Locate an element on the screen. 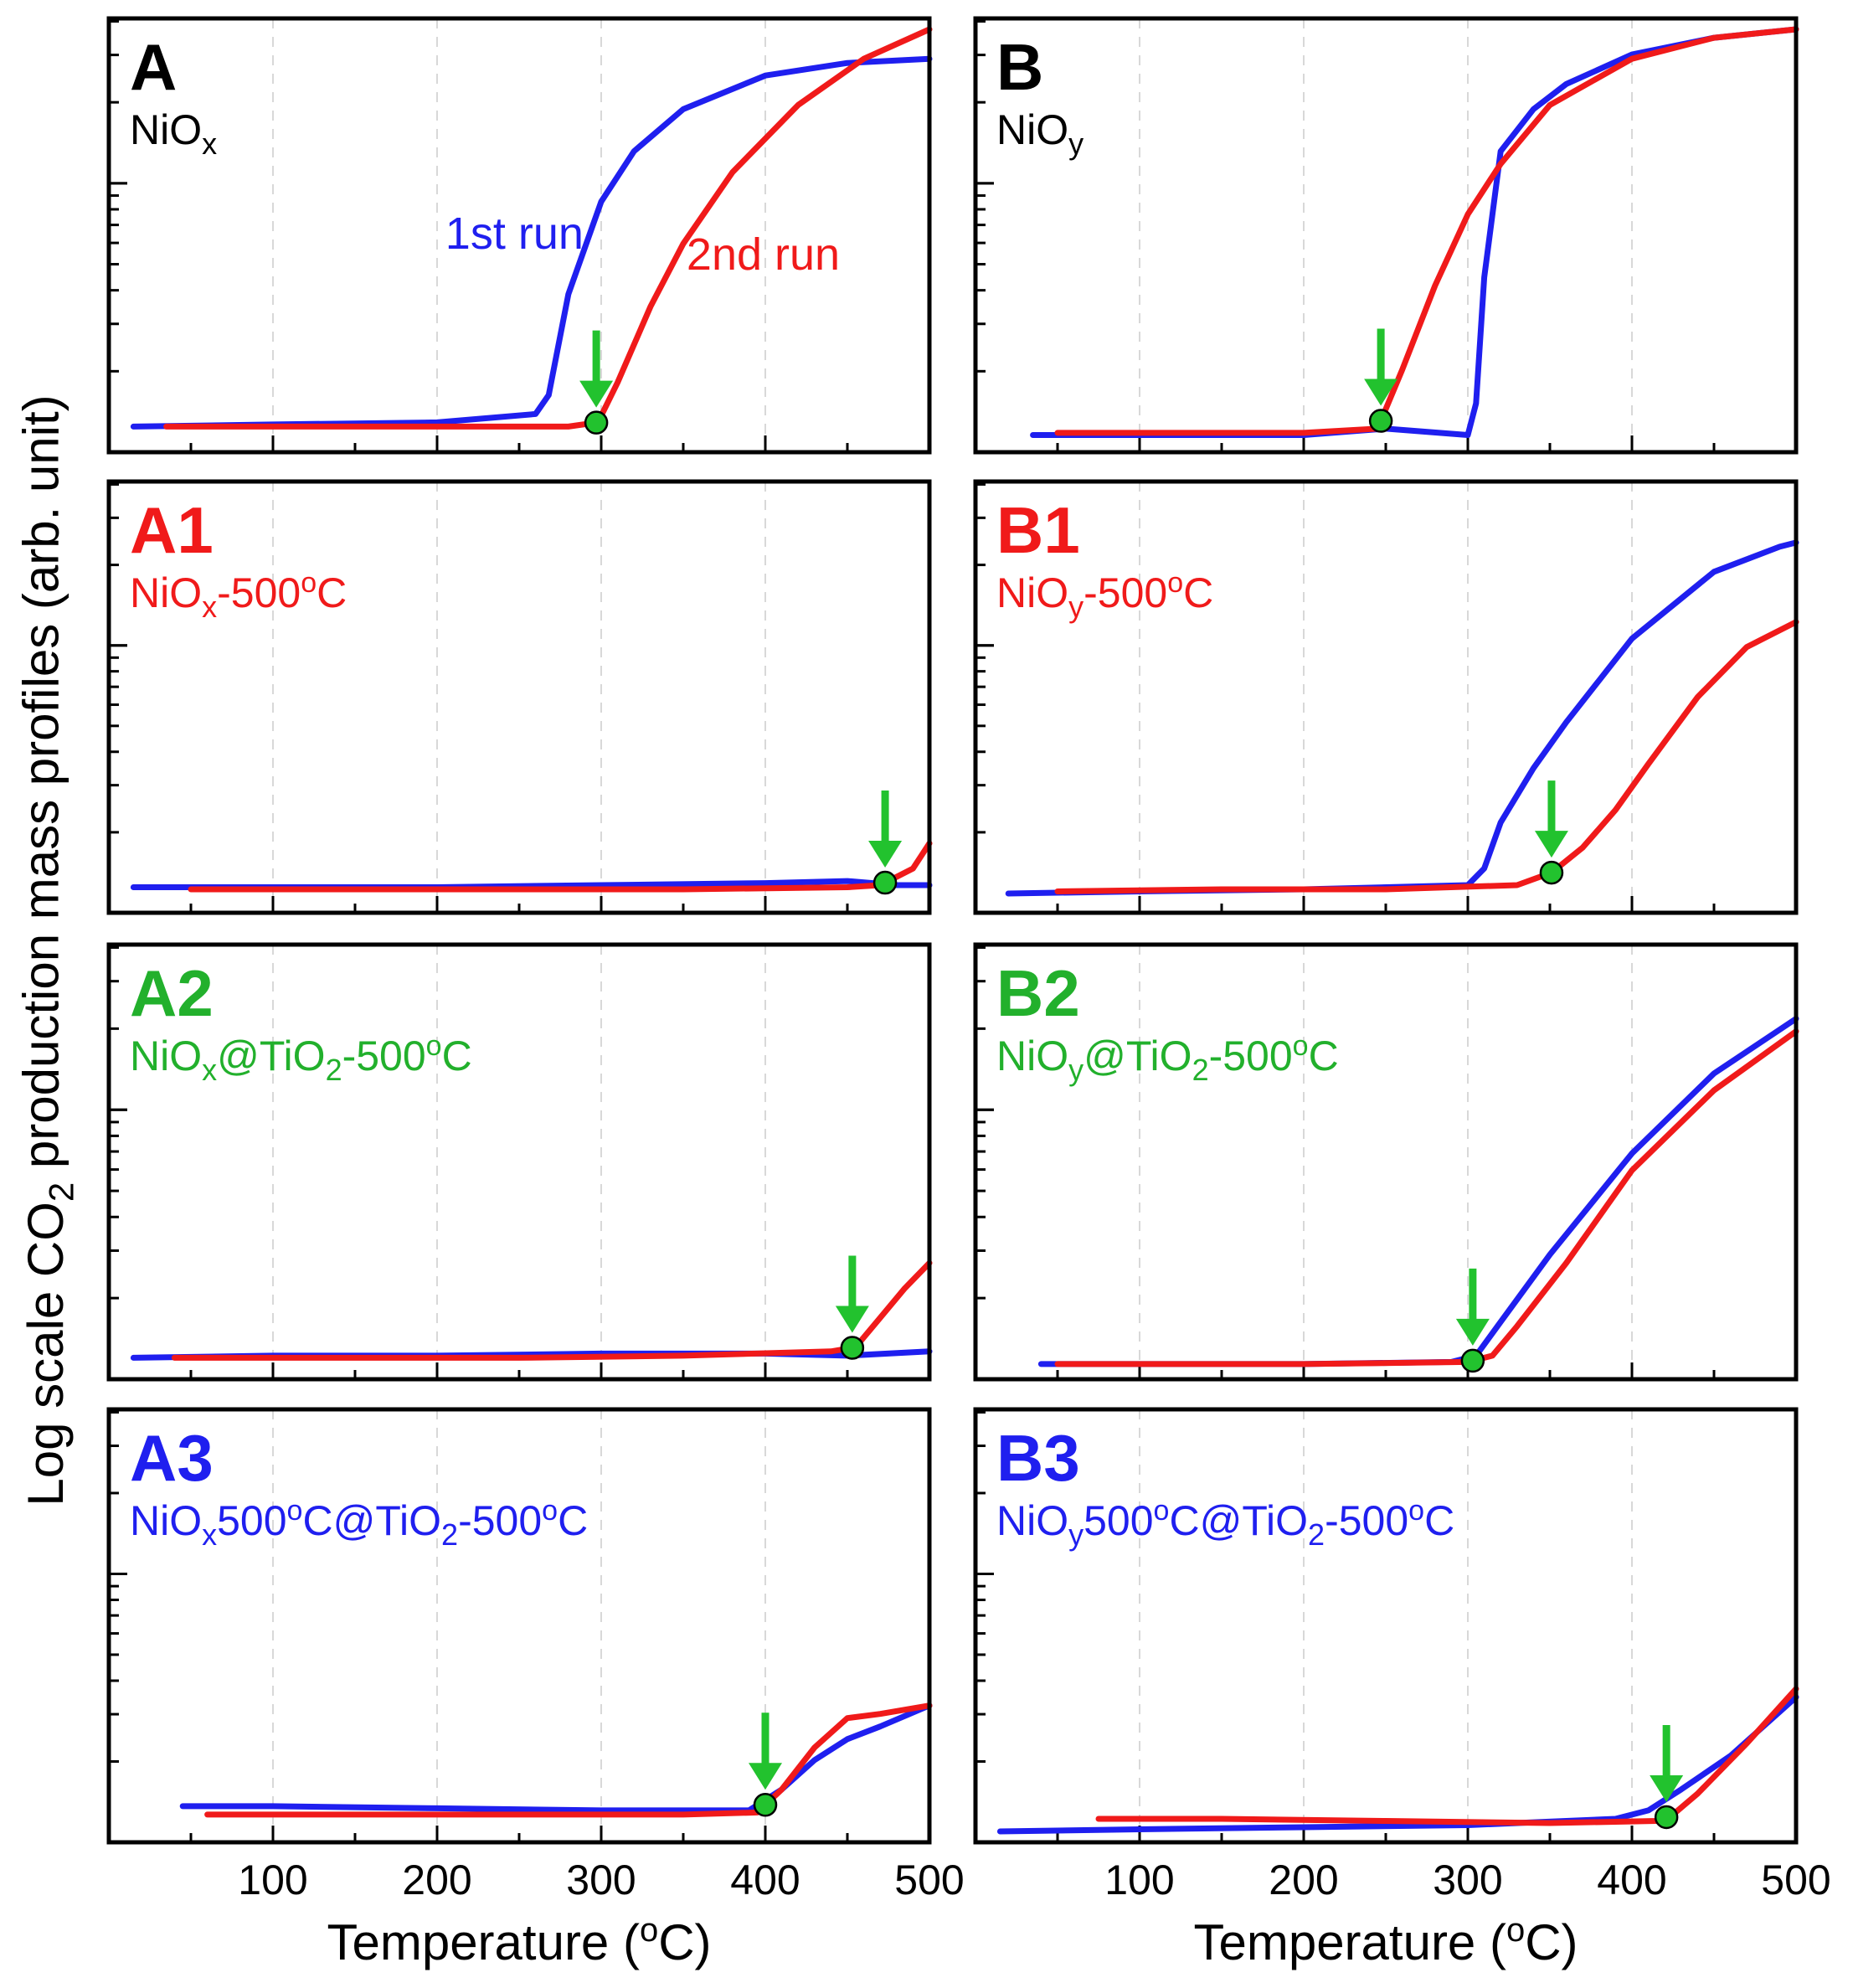 The image size is (1853, 1988). panel-sample-label: NiOx is located at coordinates (174, 133).